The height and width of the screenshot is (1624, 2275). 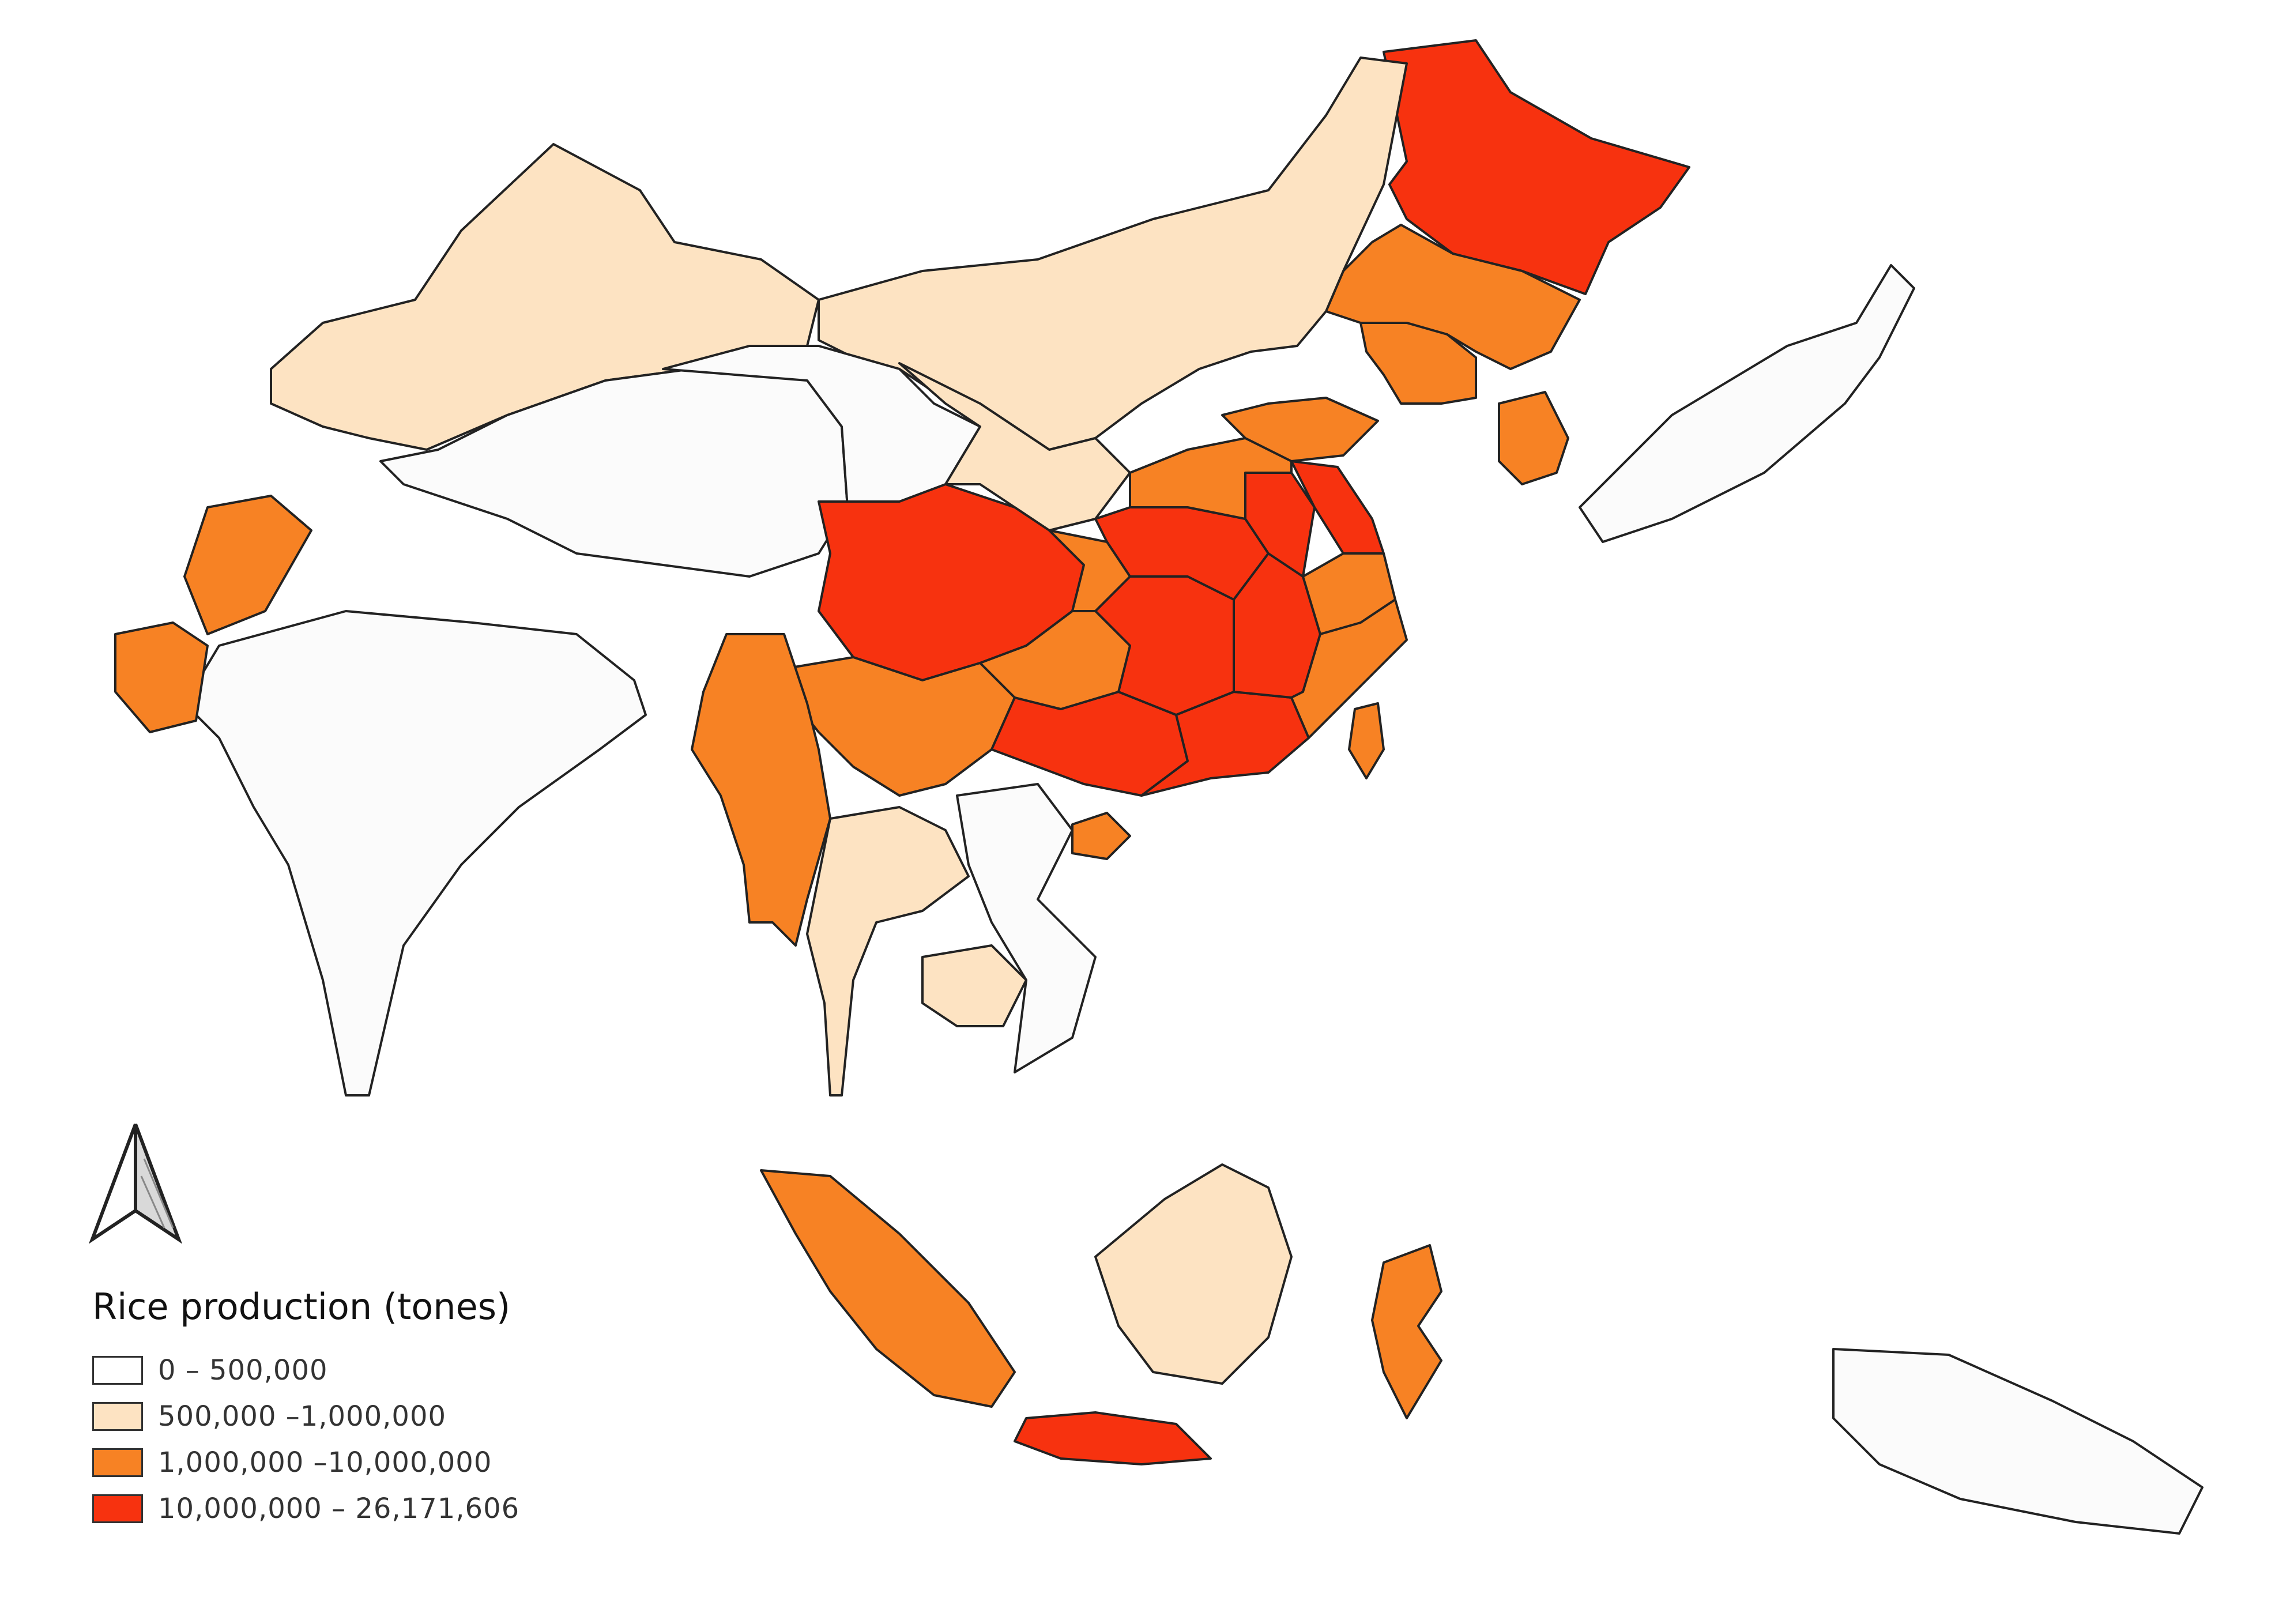 I want to click on region-japan, so click(x=1747, y=403).